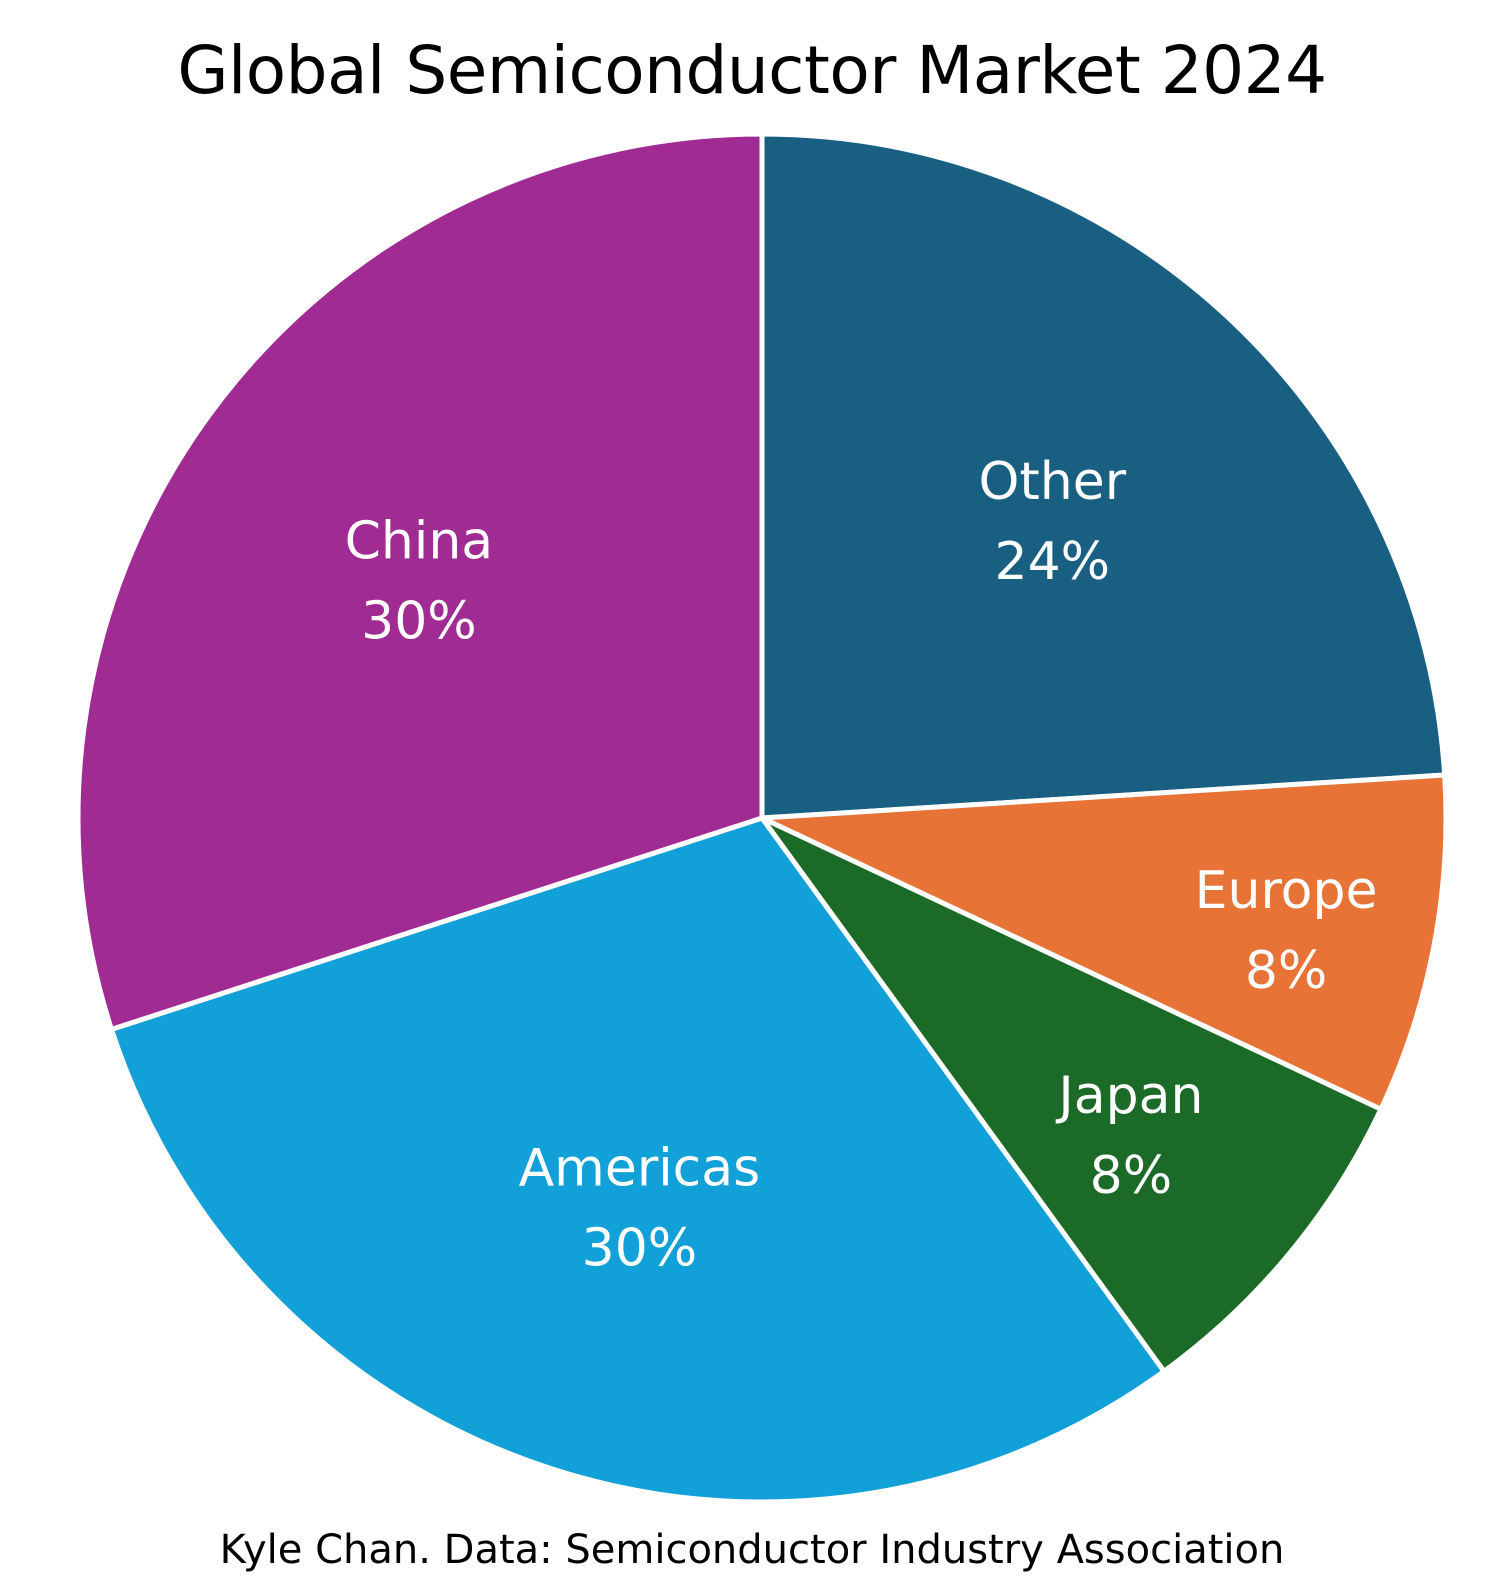 The image size is (1504, 1595). Describe the element at coordinates (1053, 562) in the screenshot. I see `slice-value-other: 24%` at that location.